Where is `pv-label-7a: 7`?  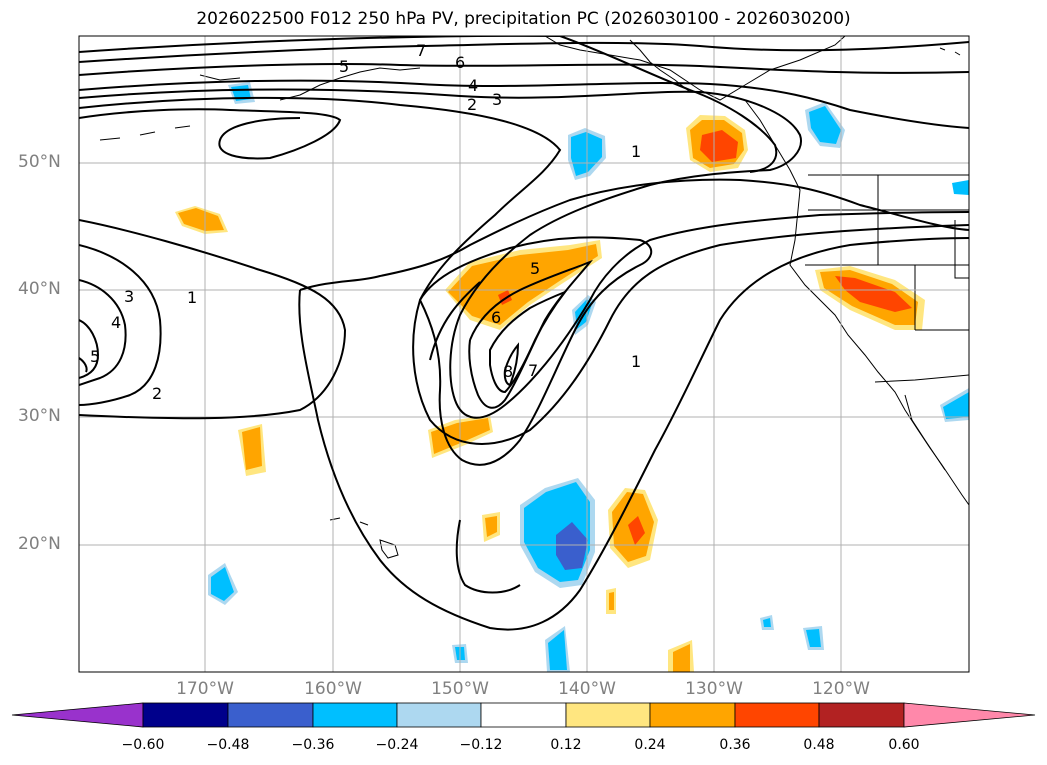
pv-label-7a: 7 is located at coordinates (421, 50).